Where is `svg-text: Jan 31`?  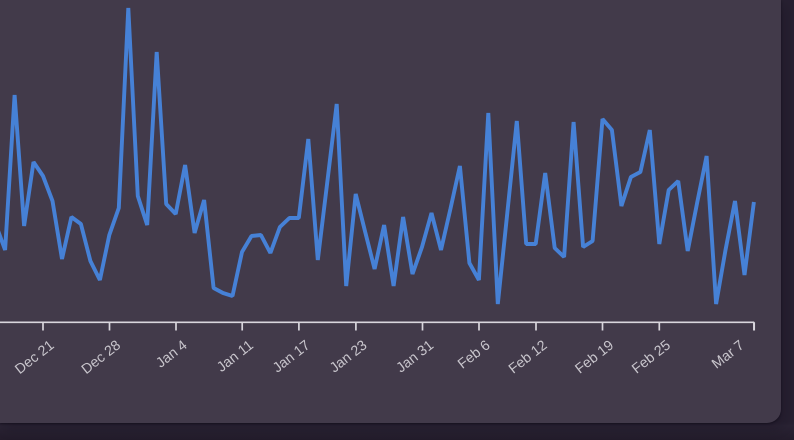
svg-text: Jan 31 is located at coordinates (416, 356).